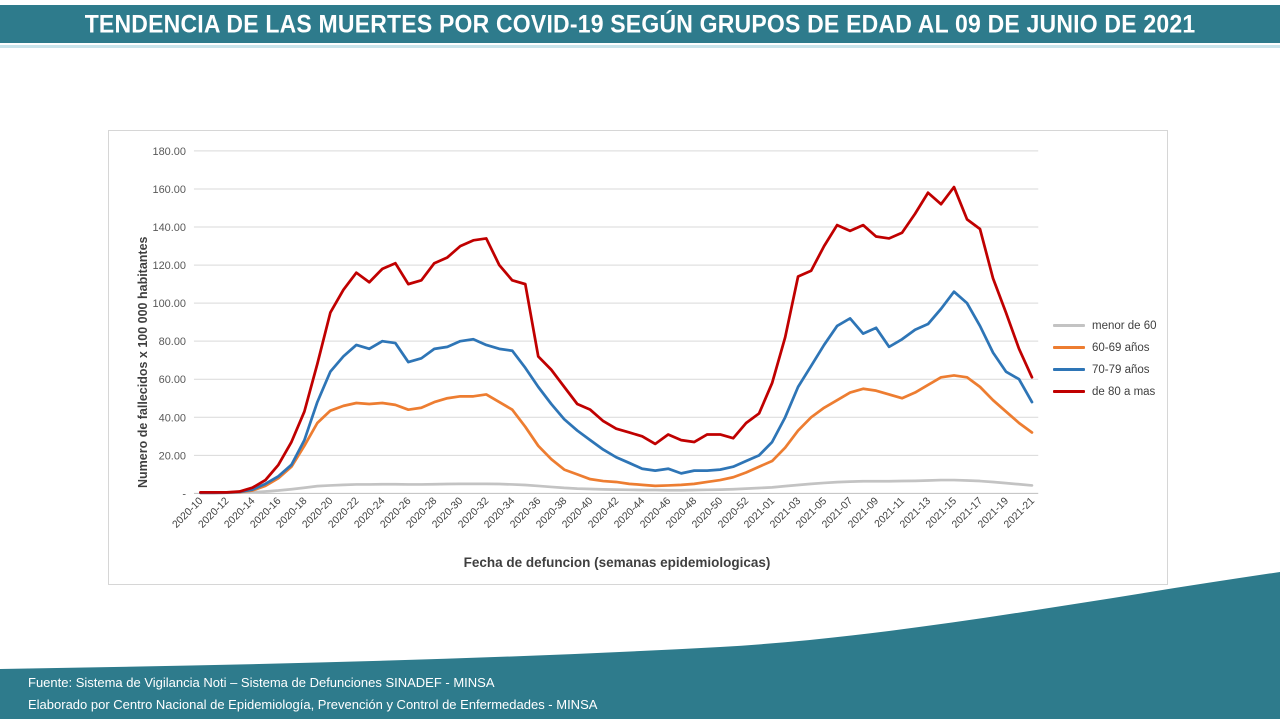  Describe the element at coordinates (1124, 325) in the screenshot. I see `legend-label: menor de 60` at that location.